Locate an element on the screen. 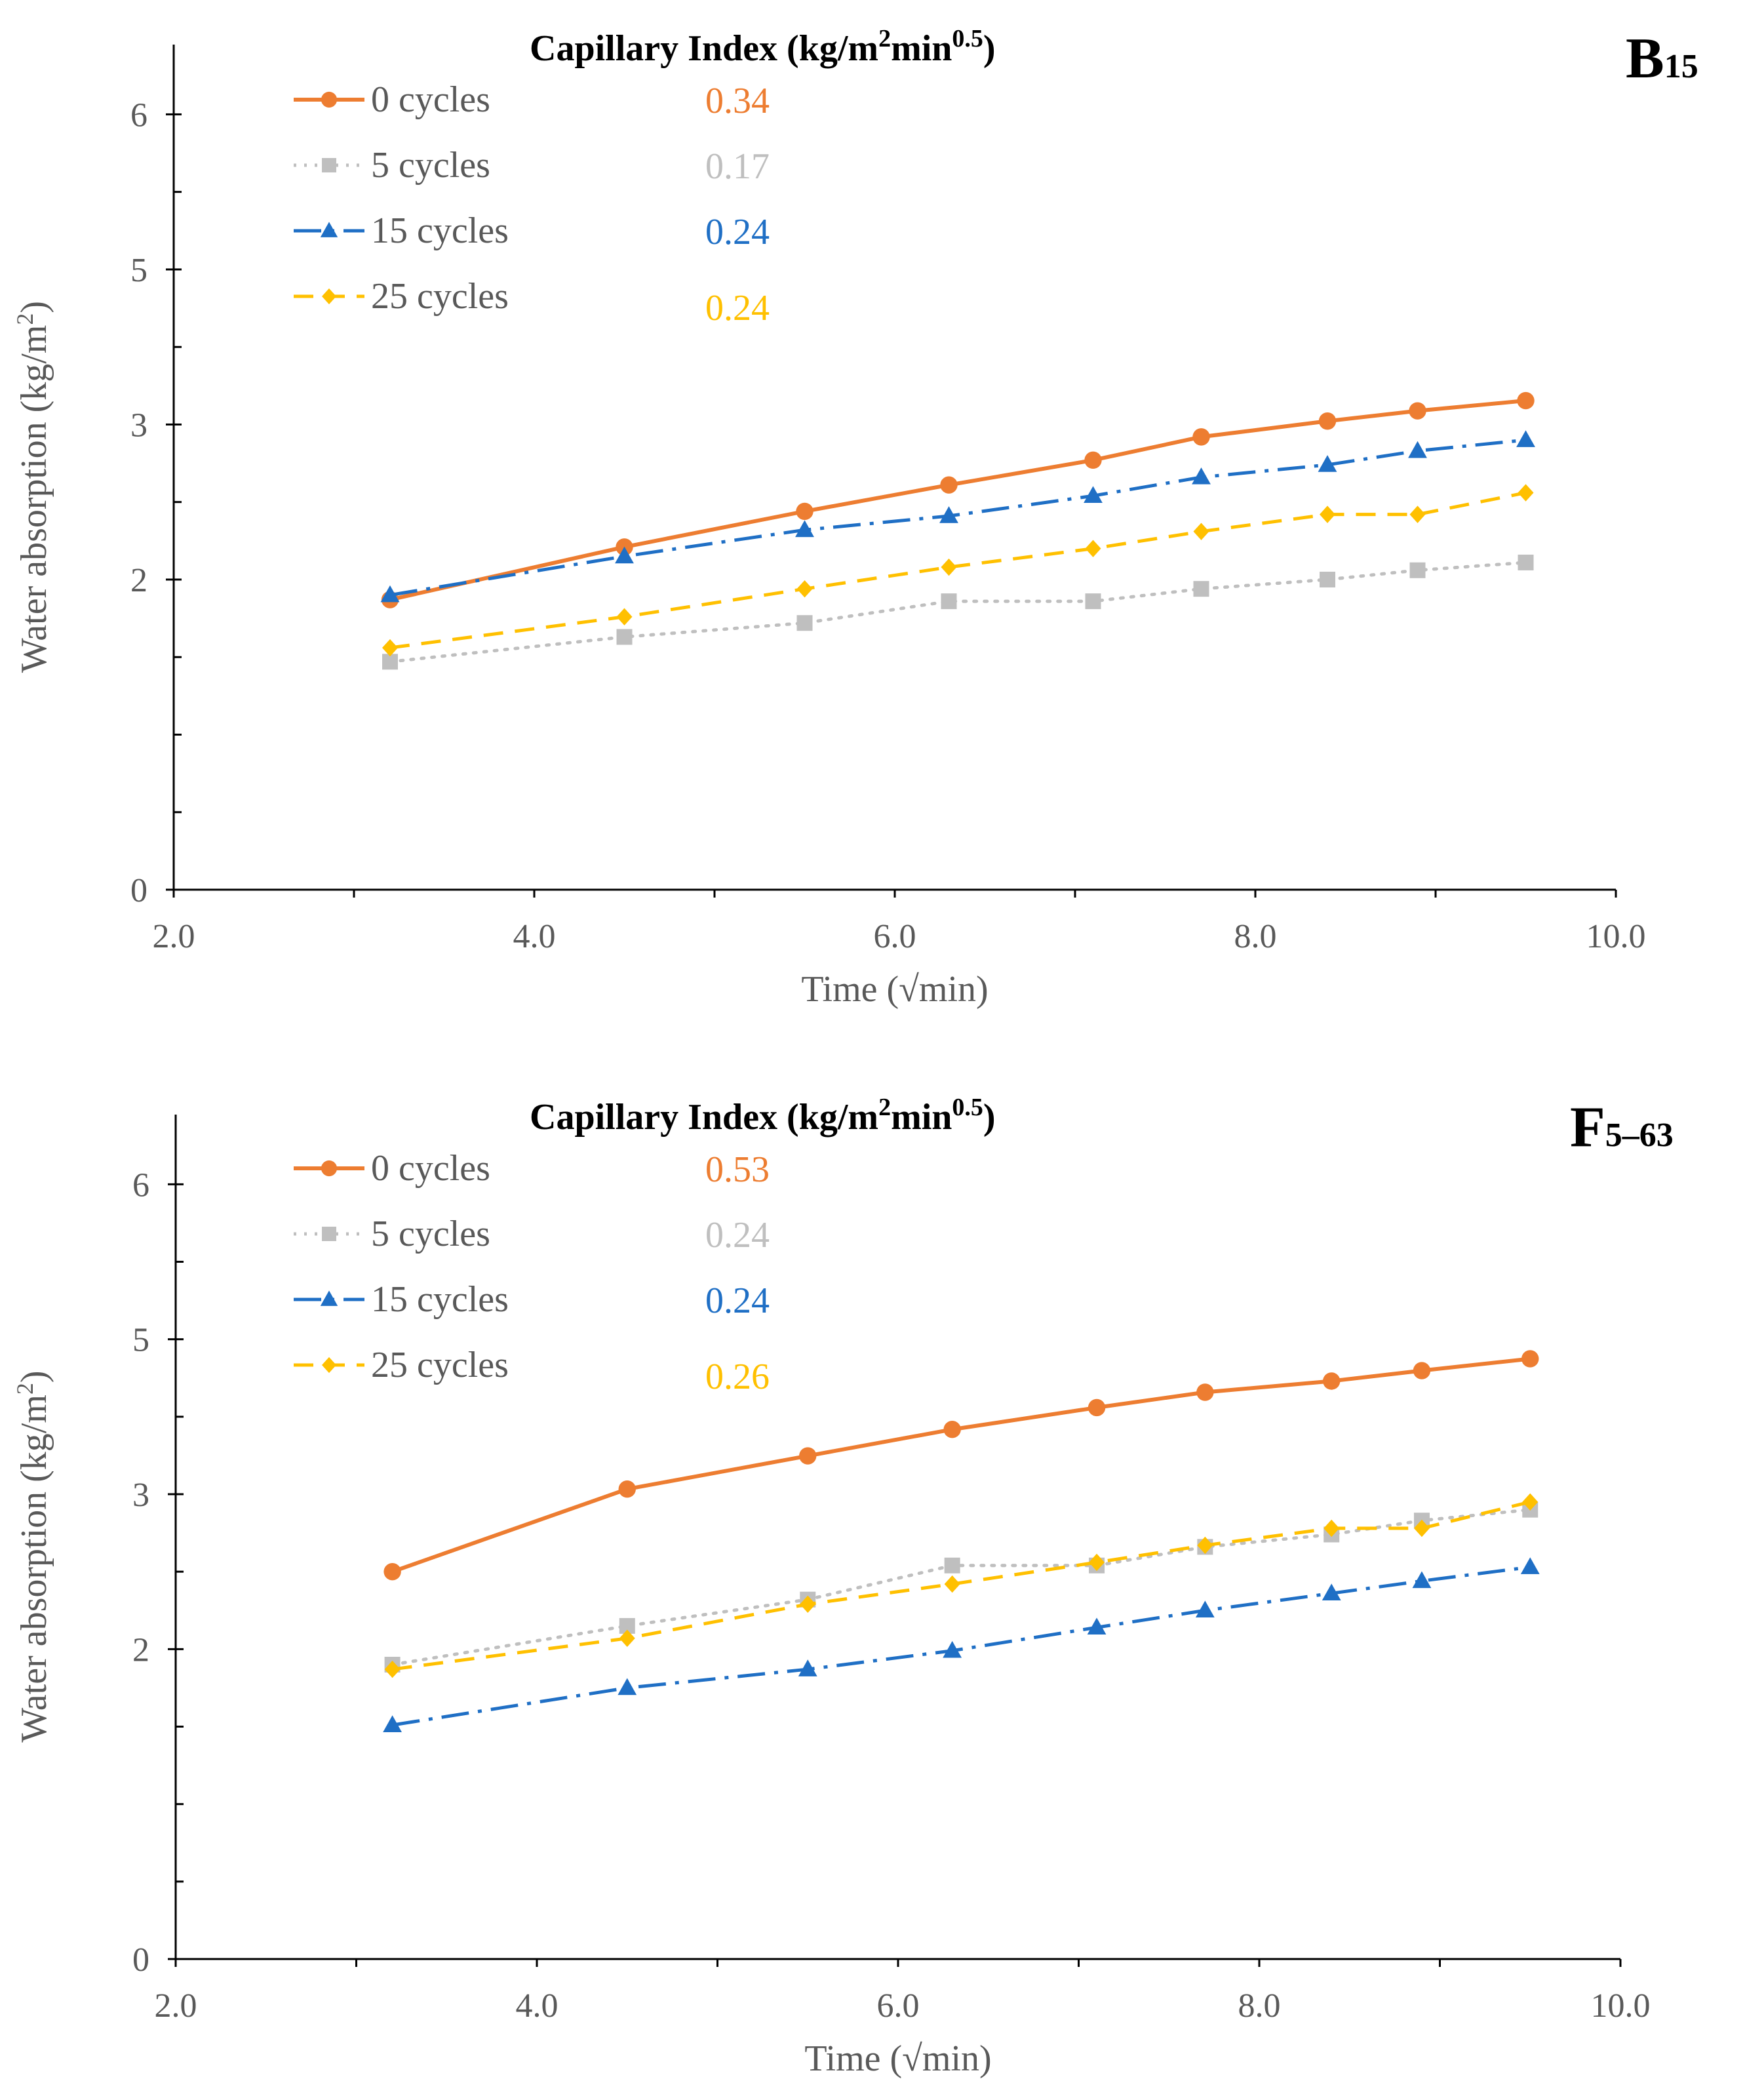 Image resolution: width=1745 pixels, height=2100 pixels. capillary-index-value: 0.53 is located at coordinates (738, 1169).